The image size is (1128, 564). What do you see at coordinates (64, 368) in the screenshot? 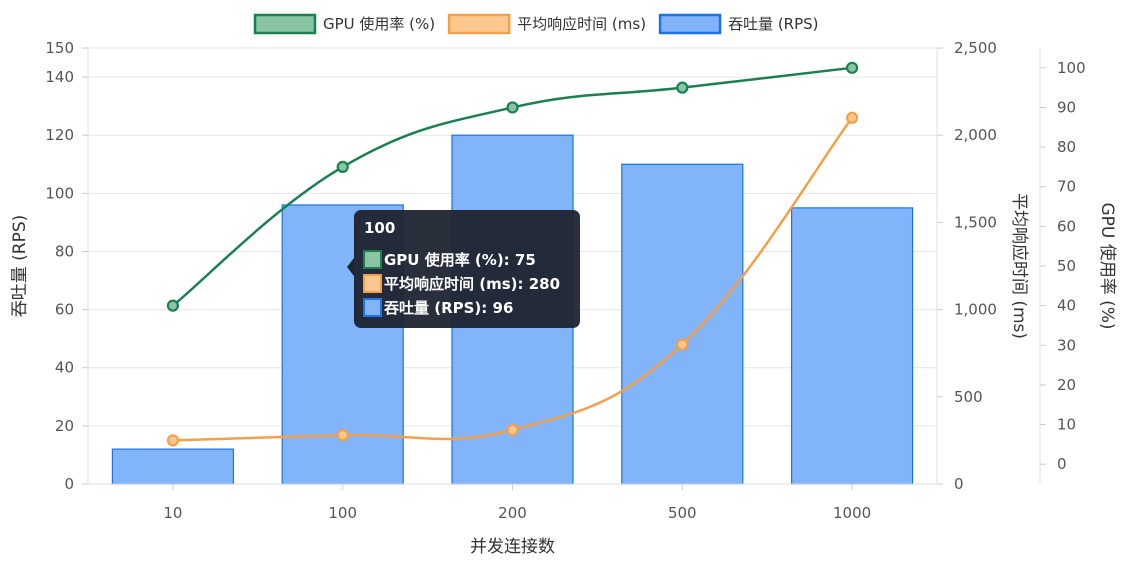
I see `y-left-tick-label: 40` at bounding box center [64, 368].